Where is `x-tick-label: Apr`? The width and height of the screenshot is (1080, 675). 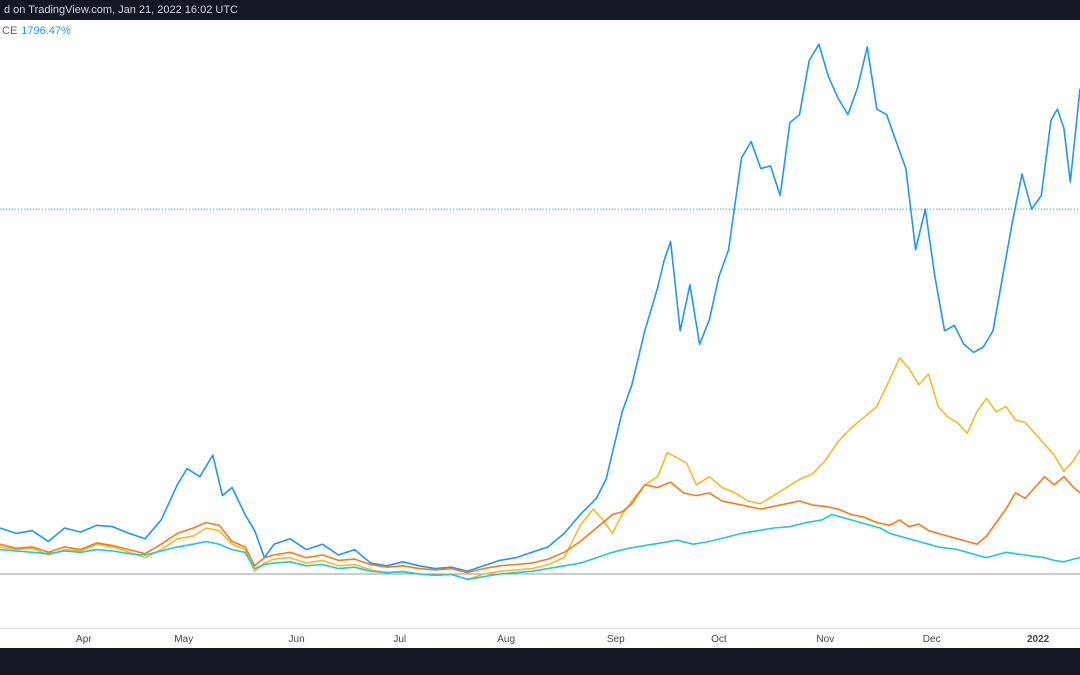
x-tick-label: Apr is located at coordinates (84, 639).